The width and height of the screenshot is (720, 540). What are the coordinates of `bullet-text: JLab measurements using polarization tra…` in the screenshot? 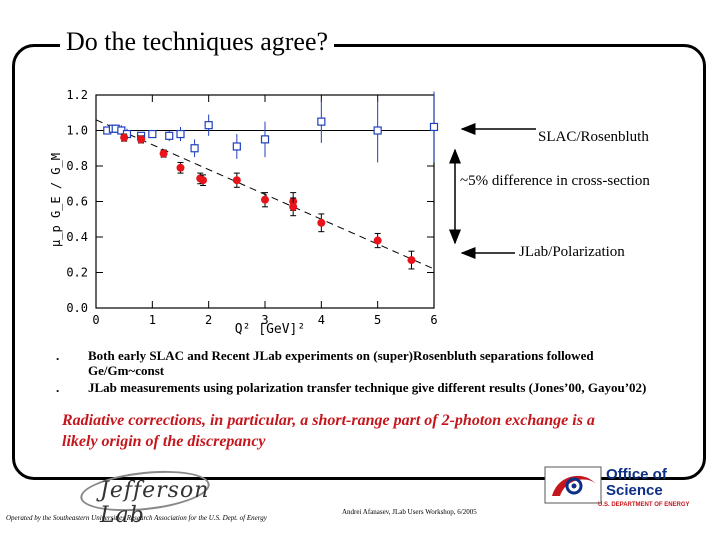 It's located at (367, 387).